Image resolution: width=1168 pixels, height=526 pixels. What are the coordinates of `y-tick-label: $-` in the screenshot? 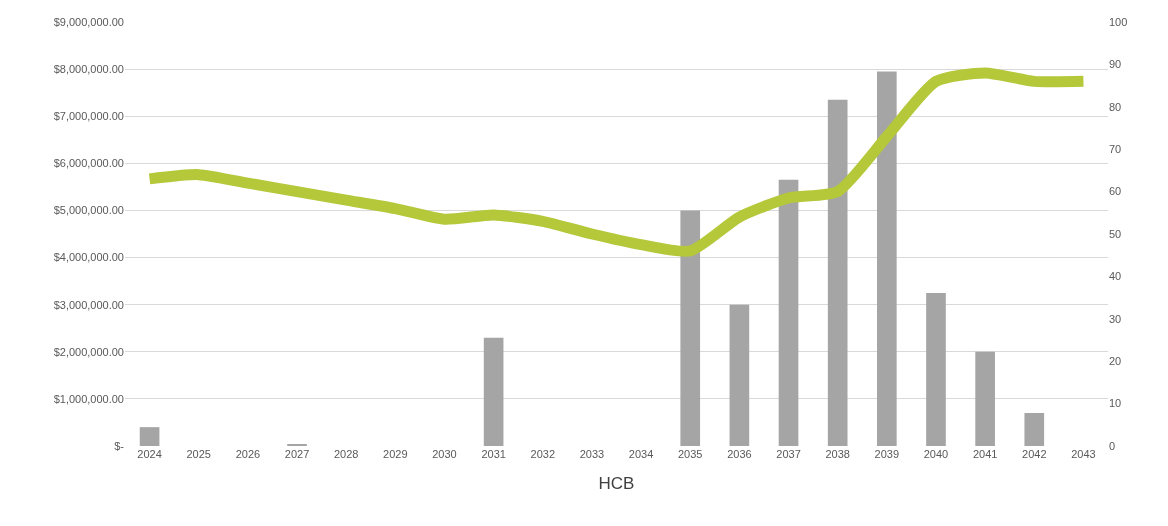 It's located at (119, 445).